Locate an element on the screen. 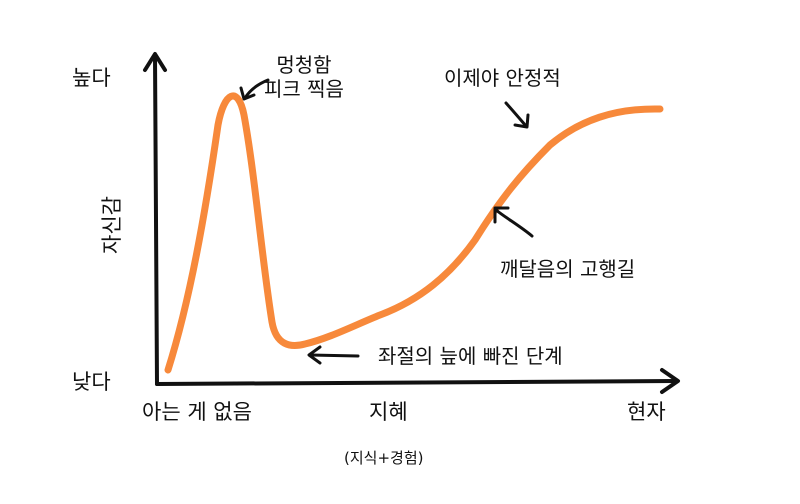 The width and height of the screenshot is (800, 504). peak-annotation: 멍청함 피크 찍음 is located at coordinates (304, 77).